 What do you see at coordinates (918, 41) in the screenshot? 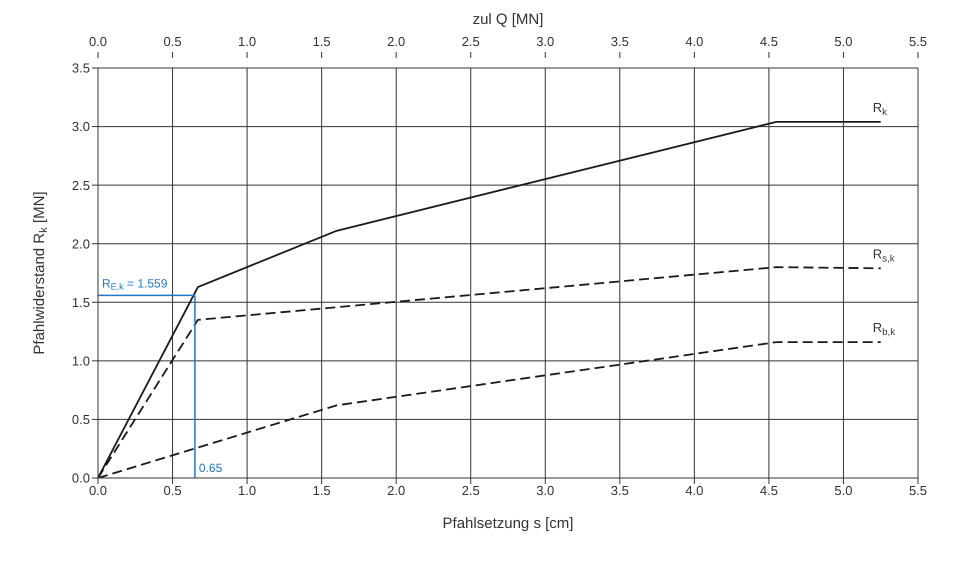
I see `x2-tick-label: 5.5` at bounding box center [918, 41].